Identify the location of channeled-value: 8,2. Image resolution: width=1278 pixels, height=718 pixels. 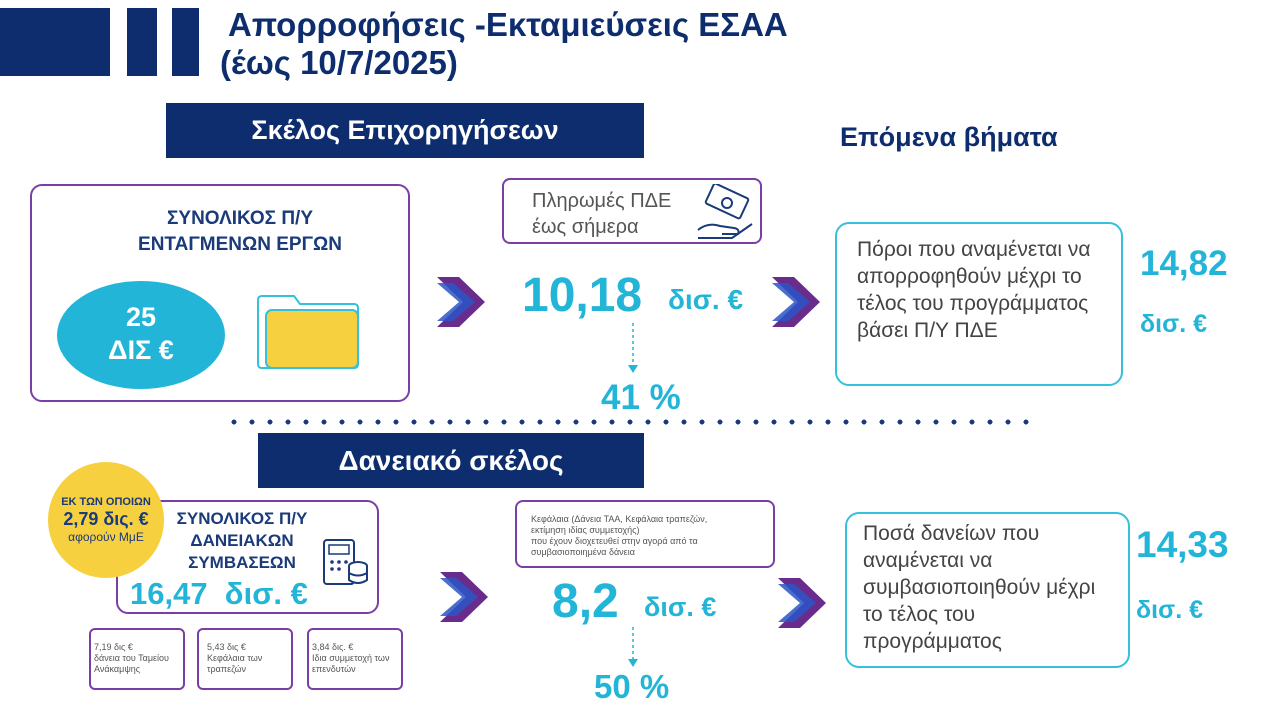
(585, 601).